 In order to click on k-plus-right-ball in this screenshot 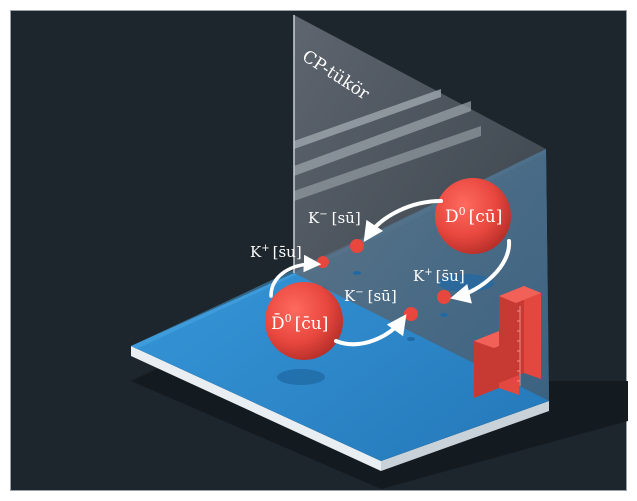, I will do `click(444, 297)`.